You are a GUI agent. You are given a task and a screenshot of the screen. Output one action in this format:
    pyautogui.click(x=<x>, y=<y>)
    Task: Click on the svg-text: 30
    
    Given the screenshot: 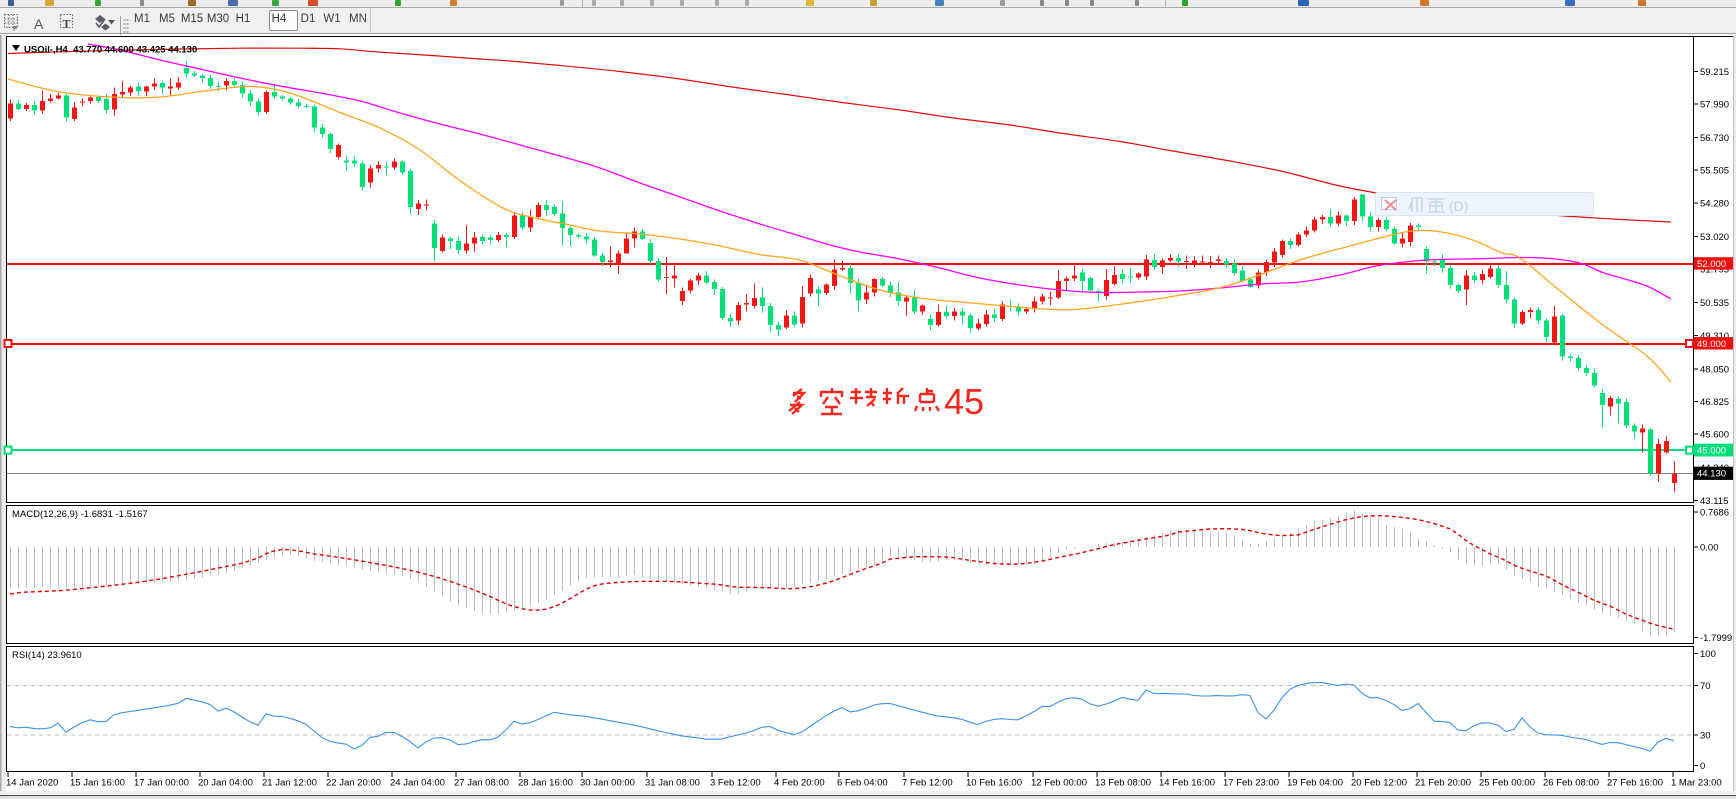 What is the action you would take?
    pyautogui.click(x=1705, y=736)
    